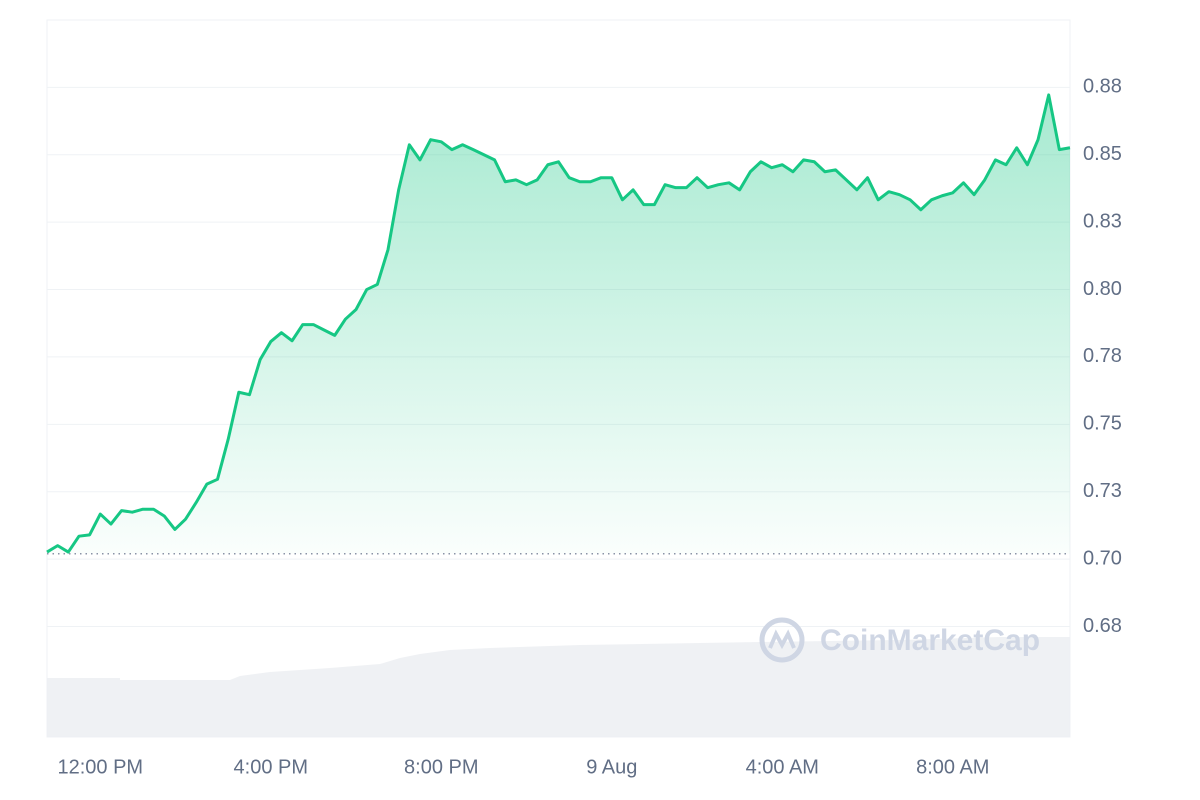  I want to click on x-tick-label: 12:00 PM, so click(100, 767).